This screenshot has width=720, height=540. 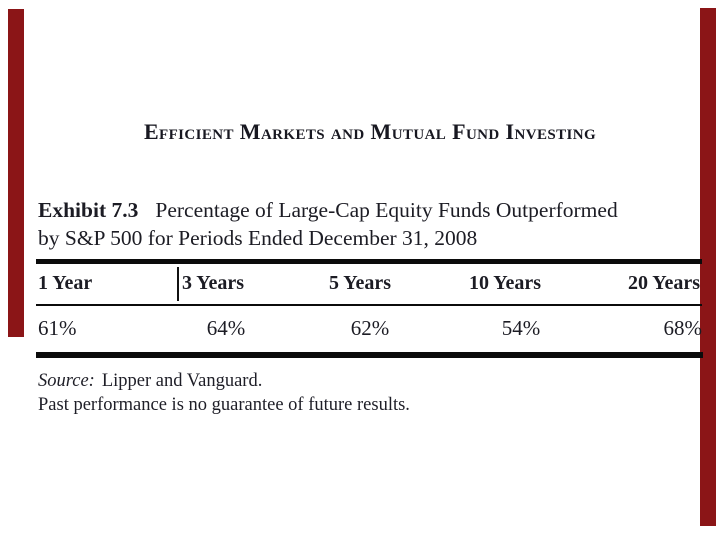 I want to click on right-accent-bar, so click(x=708, y=267).